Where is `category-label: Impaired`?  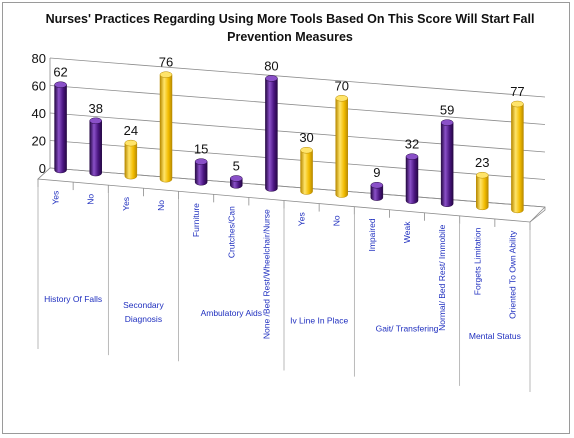 category-label: Impaired is located at coordinates (372, 234).